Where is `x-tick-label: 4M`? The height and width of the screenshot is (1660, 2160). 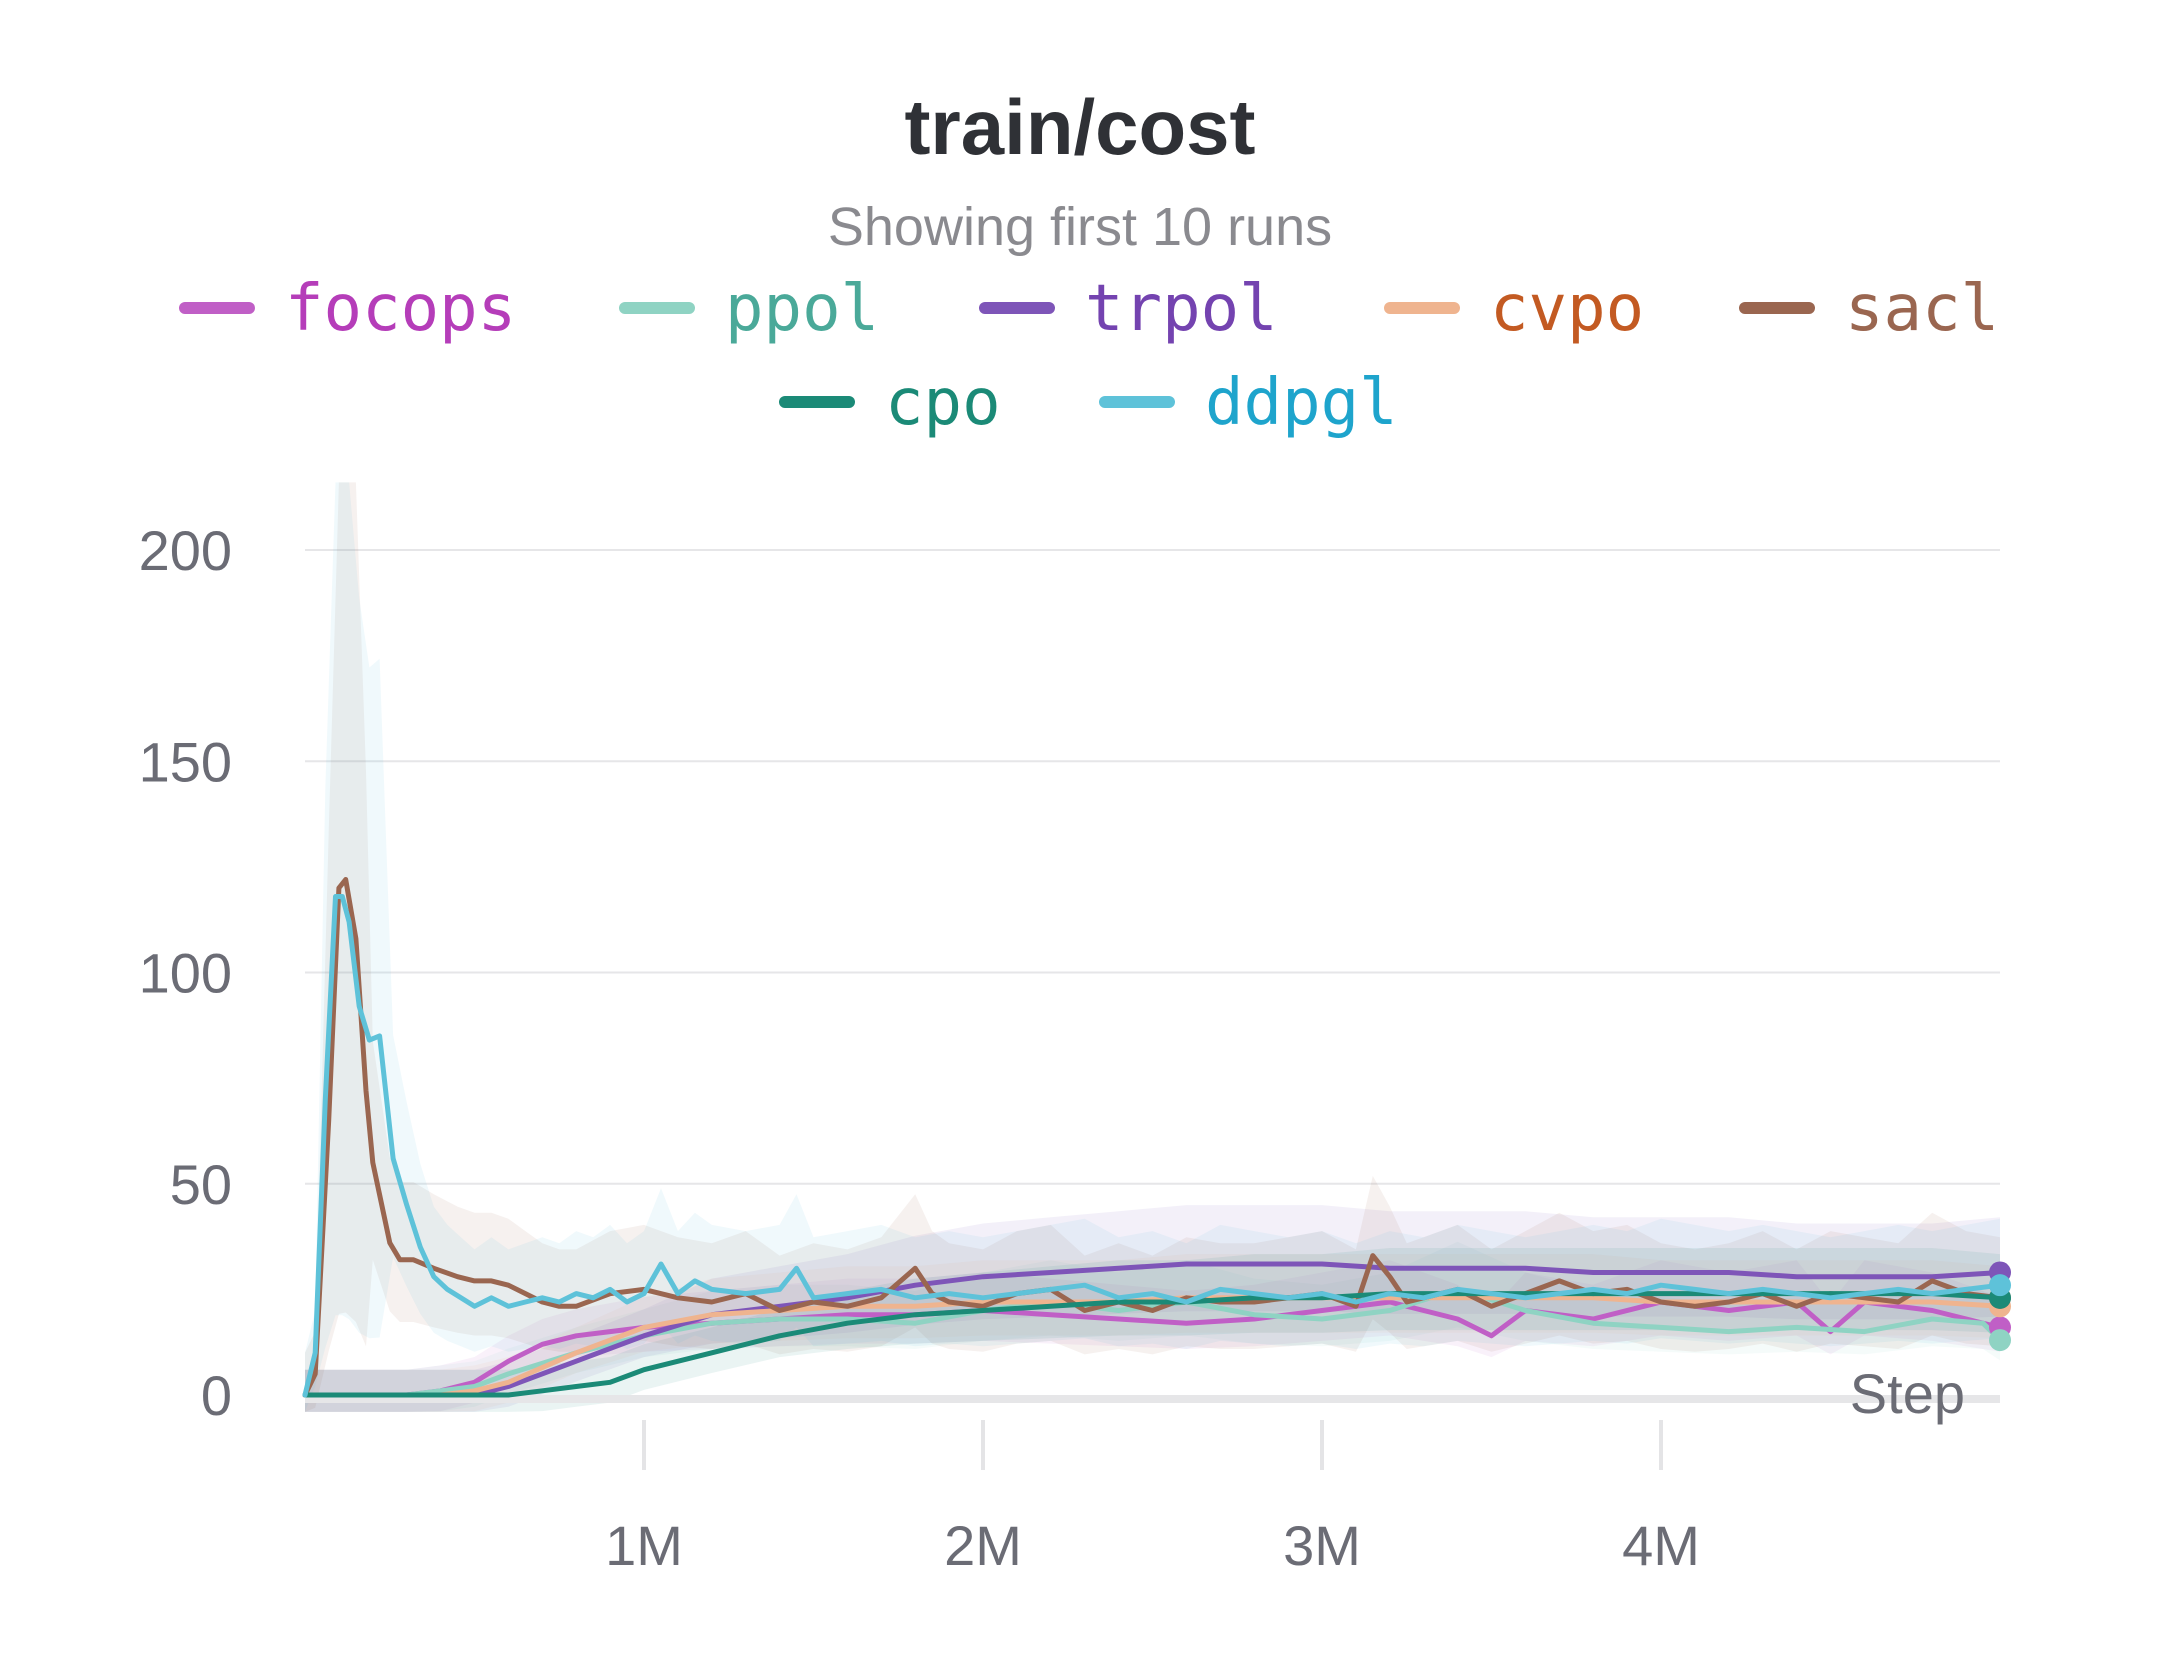
x-tick-label: 4M is located at coordinates (1661, 1545).